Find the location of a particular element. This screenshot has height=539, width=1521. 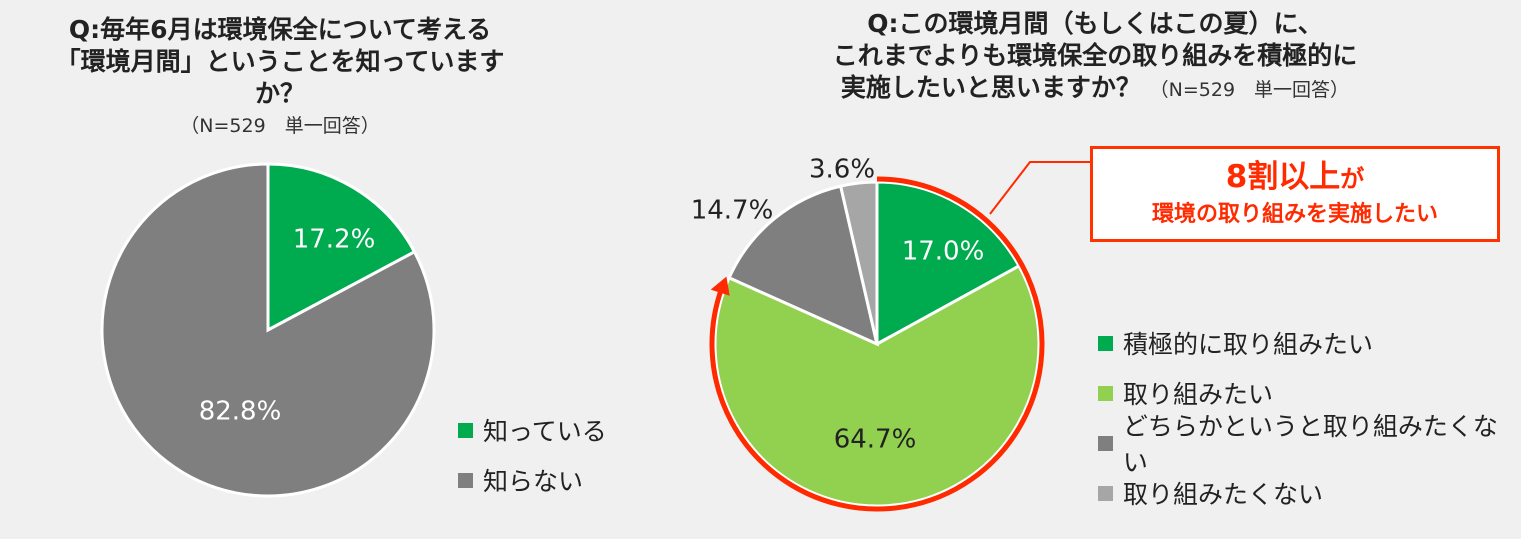

chart2-data-label-4: 3.6% is located at coordinates (842, 170).